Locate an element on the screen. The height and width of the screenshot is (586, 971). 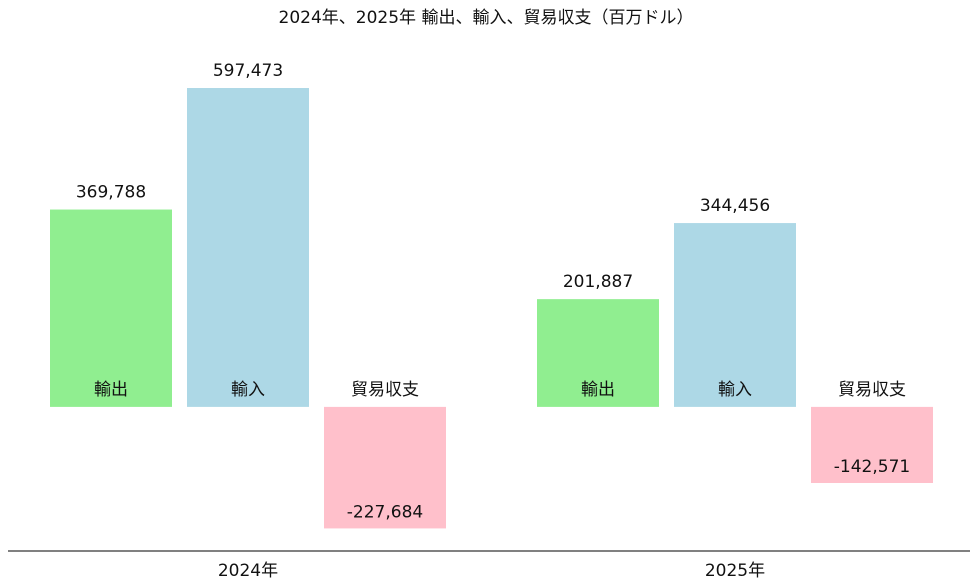
value-label: 597,473 is located at coordinates (248, 71).